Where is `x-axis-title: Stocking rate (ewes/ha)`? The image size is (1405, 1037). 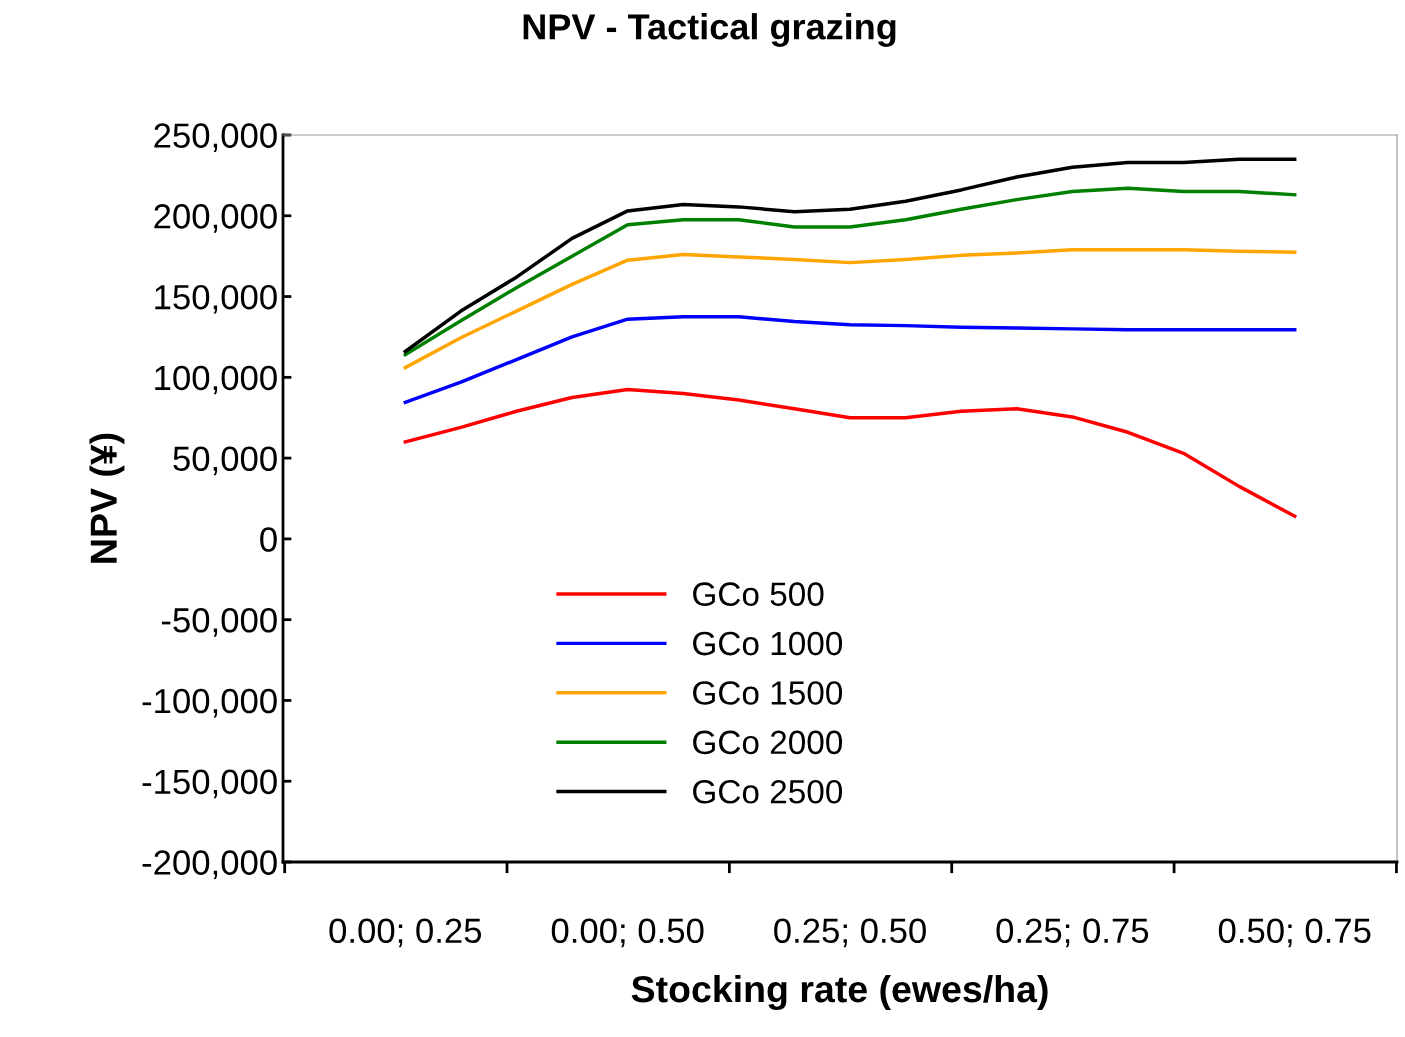
x-axis-title: Stocking rate (ewes/ha) is located at coordinates (839, 992).